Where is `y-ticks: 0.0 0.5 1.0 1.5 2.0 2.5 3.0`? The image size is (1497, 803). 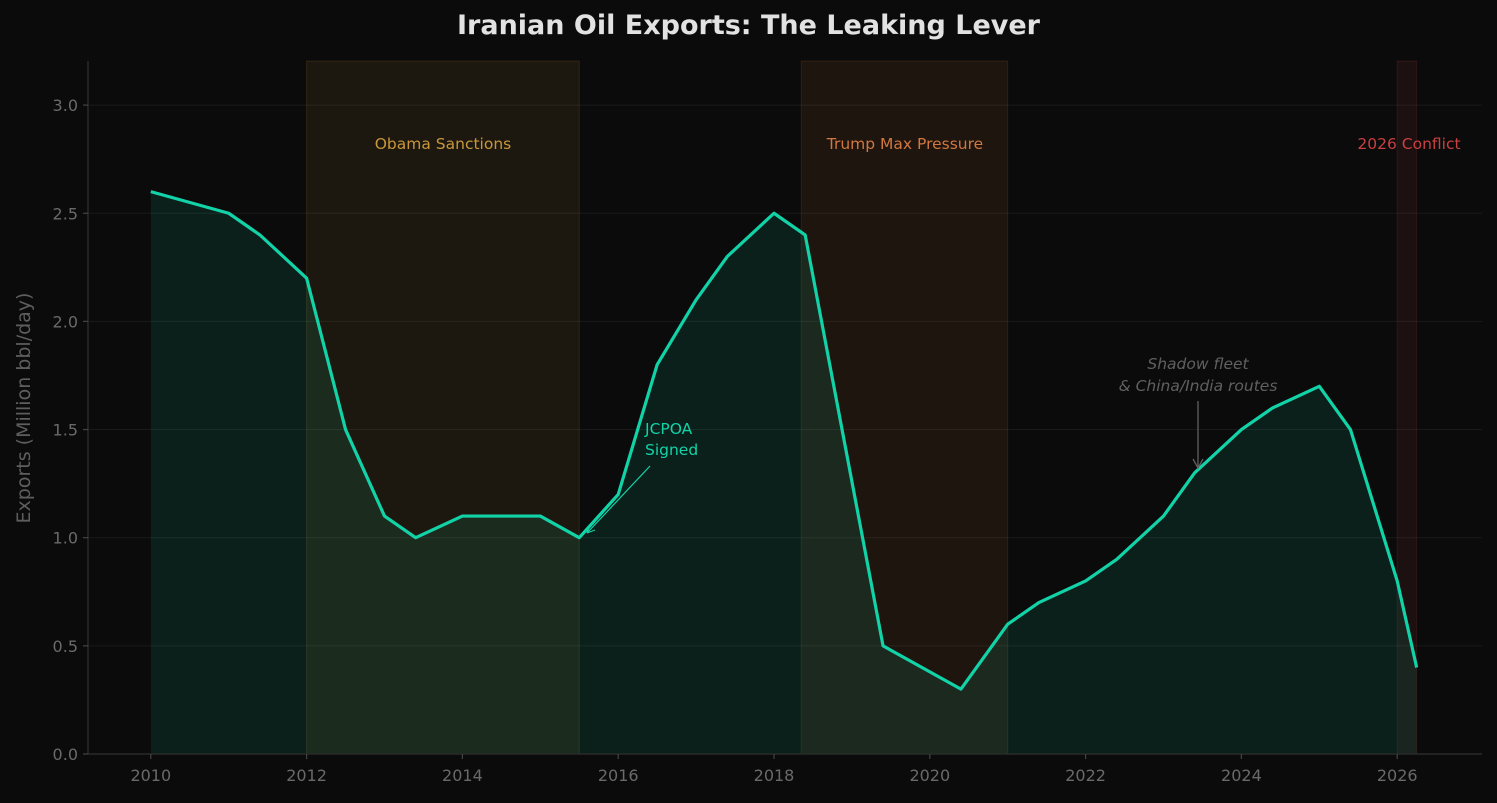
y-ticks: 0.0 0.5 1.0 1.5 2.0 2.5 3.0 is located at coordinates (70, 430).